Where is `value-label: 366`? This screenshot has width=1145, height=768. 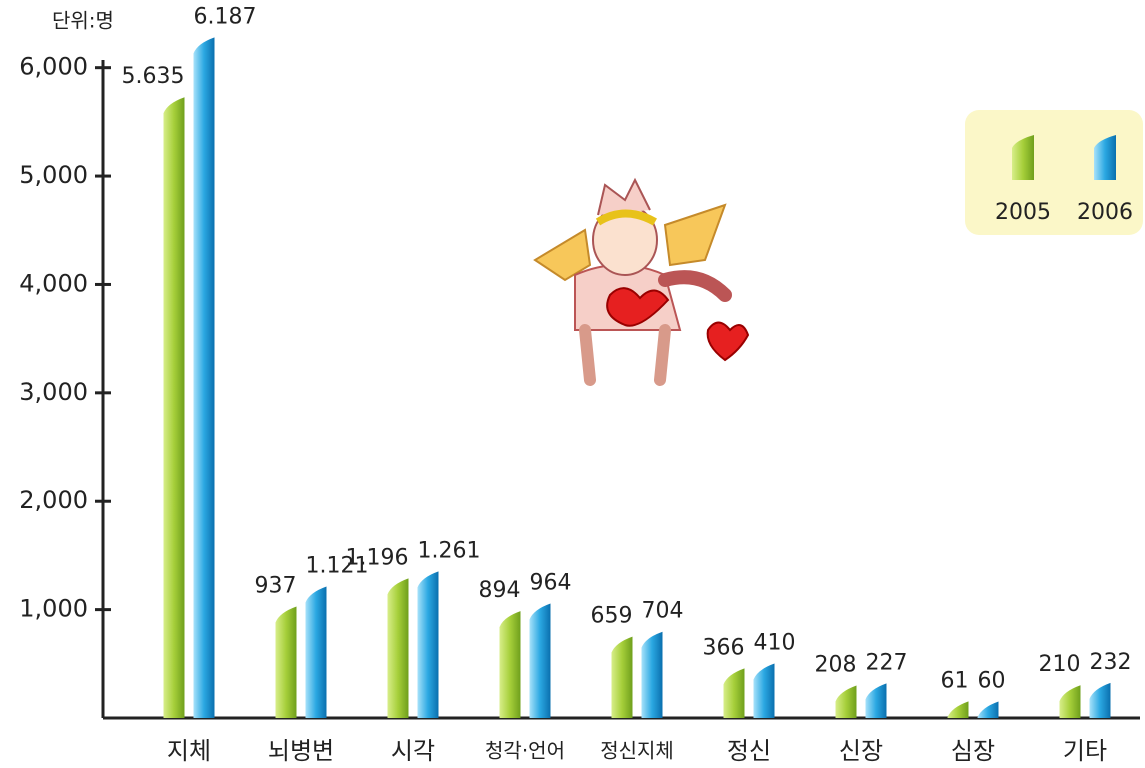 value-label: 366 is located at coordinates (724, 647).